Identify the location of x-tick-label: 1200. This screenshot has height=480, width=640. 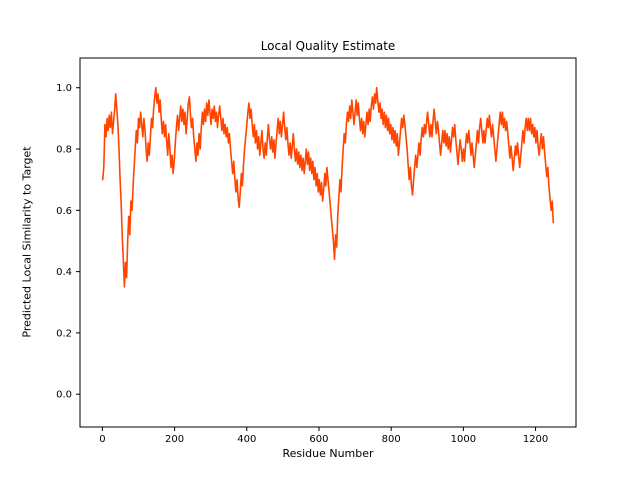
(535, 439).